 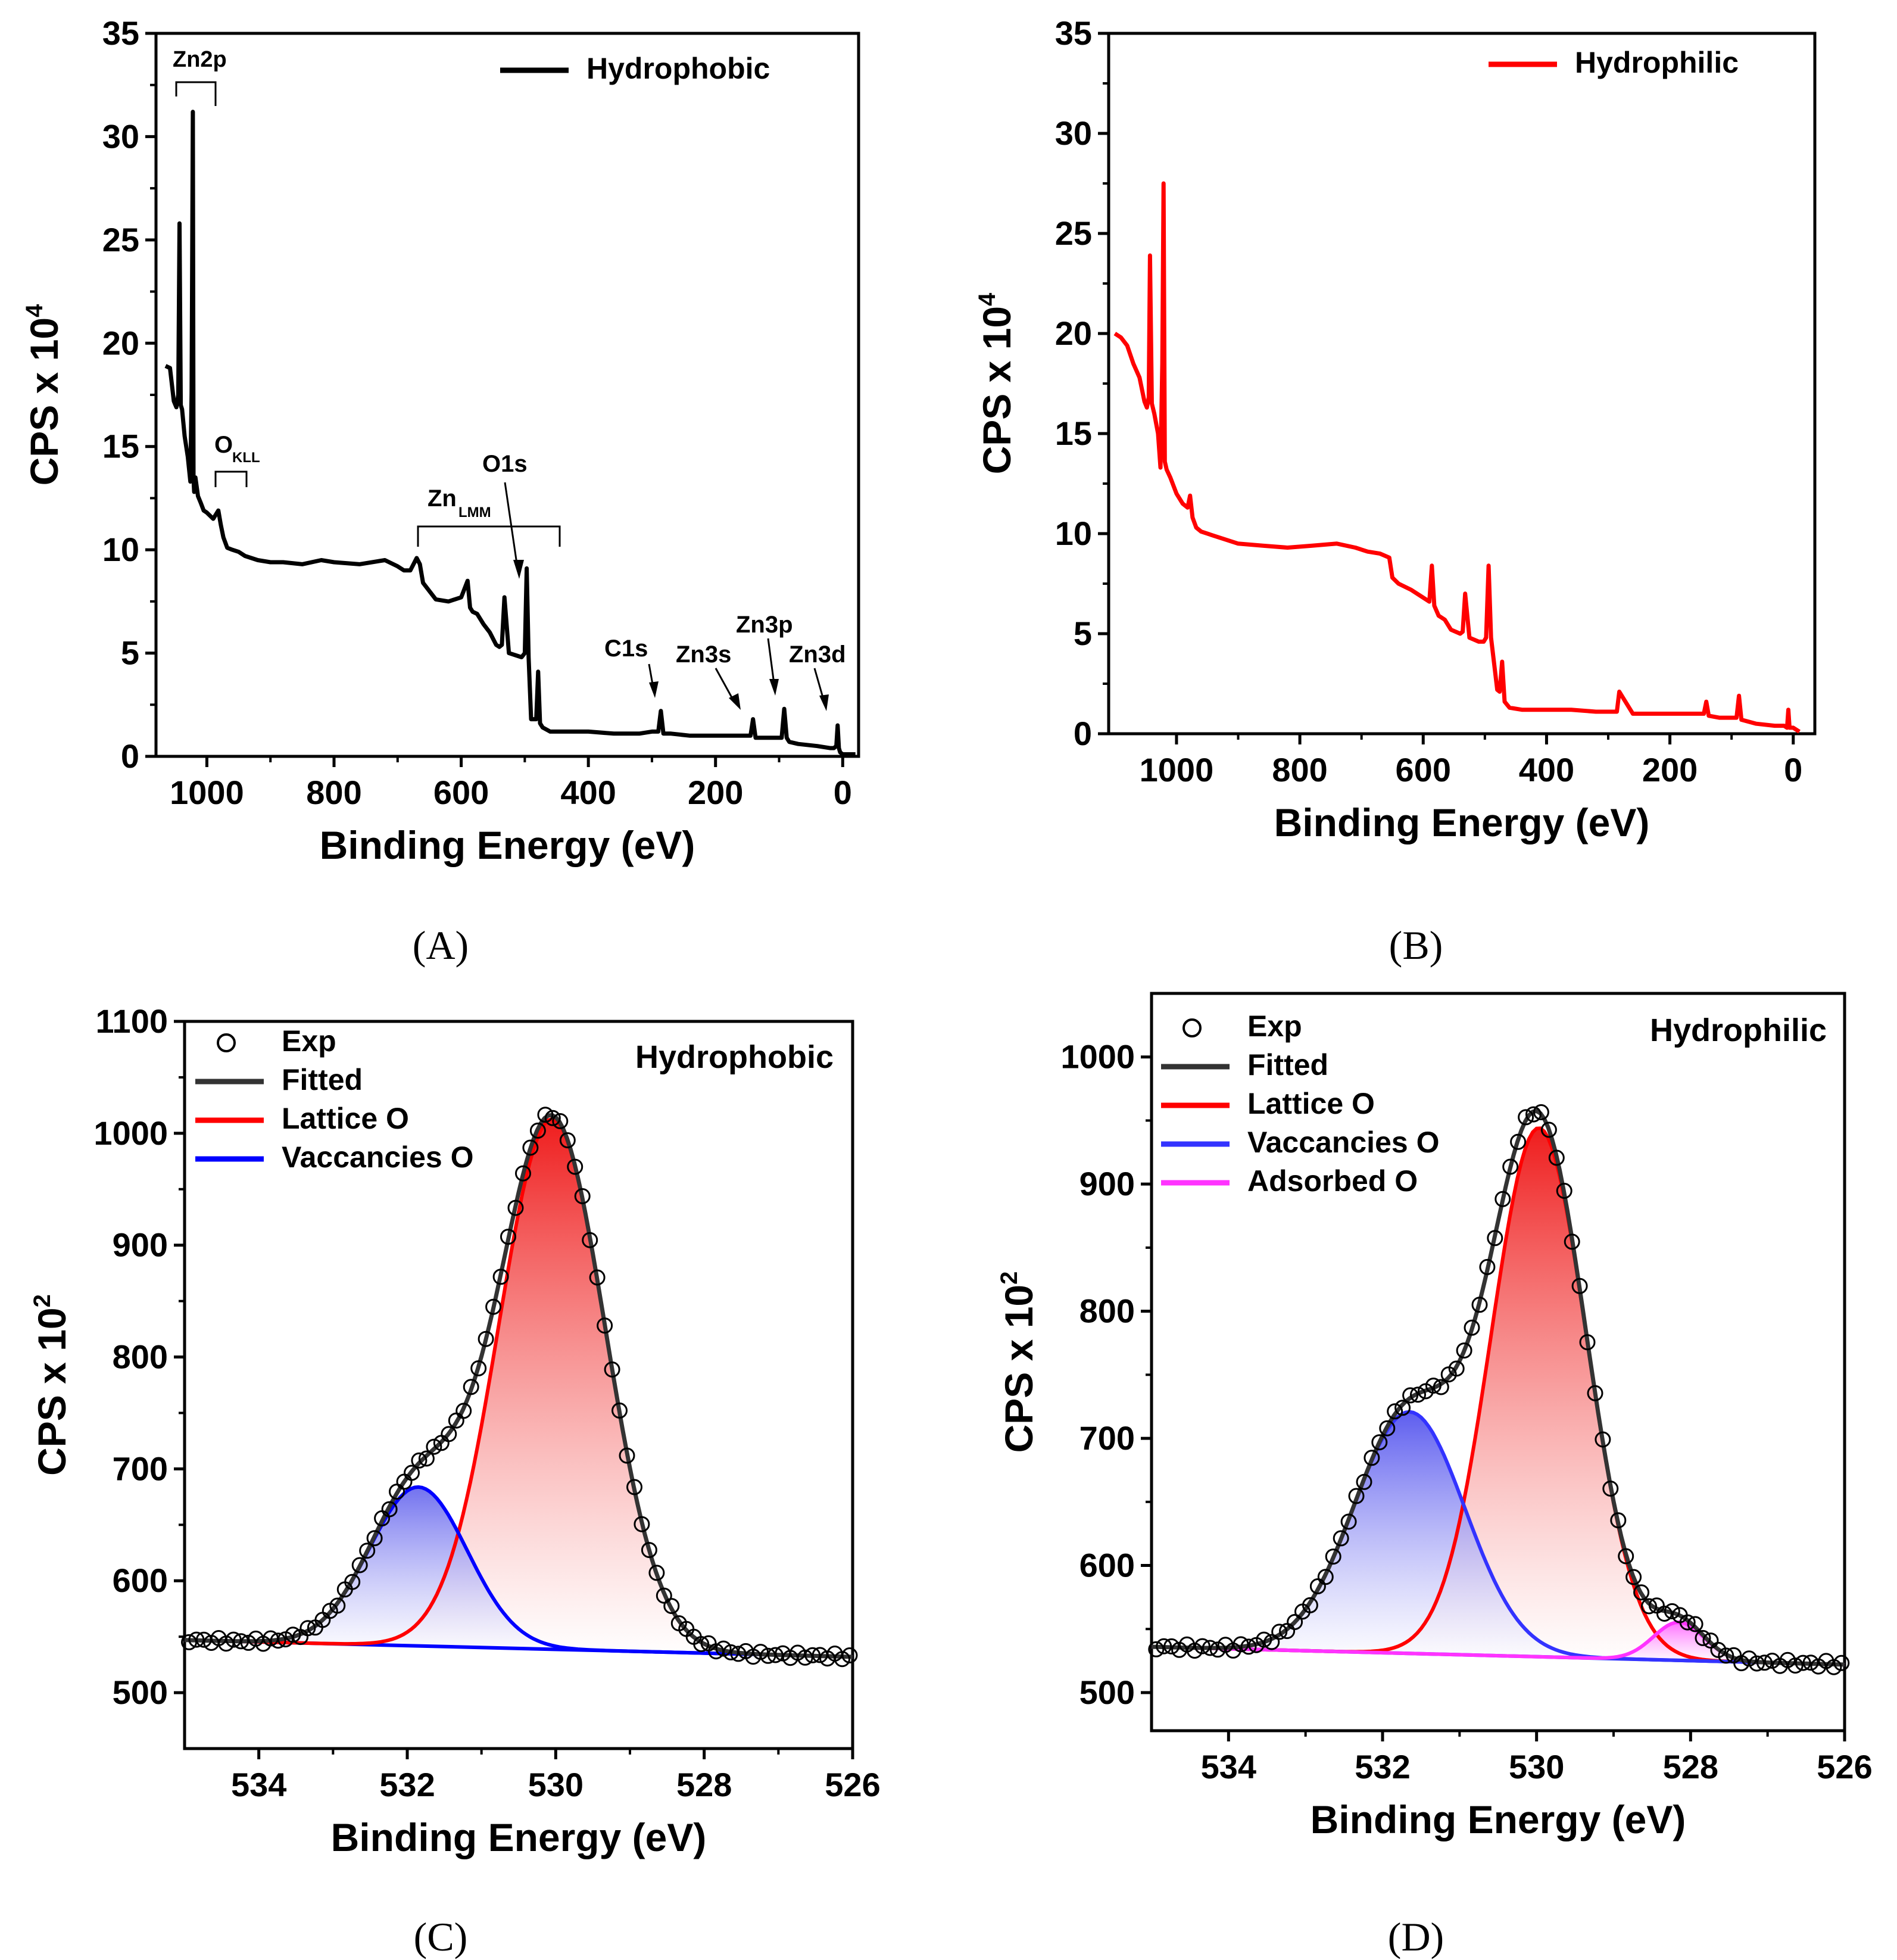 What do you see at coordinates (140, 1693) in the screenshot?
I see `y-tick-label: 500` at bounding box center [140, 1693].